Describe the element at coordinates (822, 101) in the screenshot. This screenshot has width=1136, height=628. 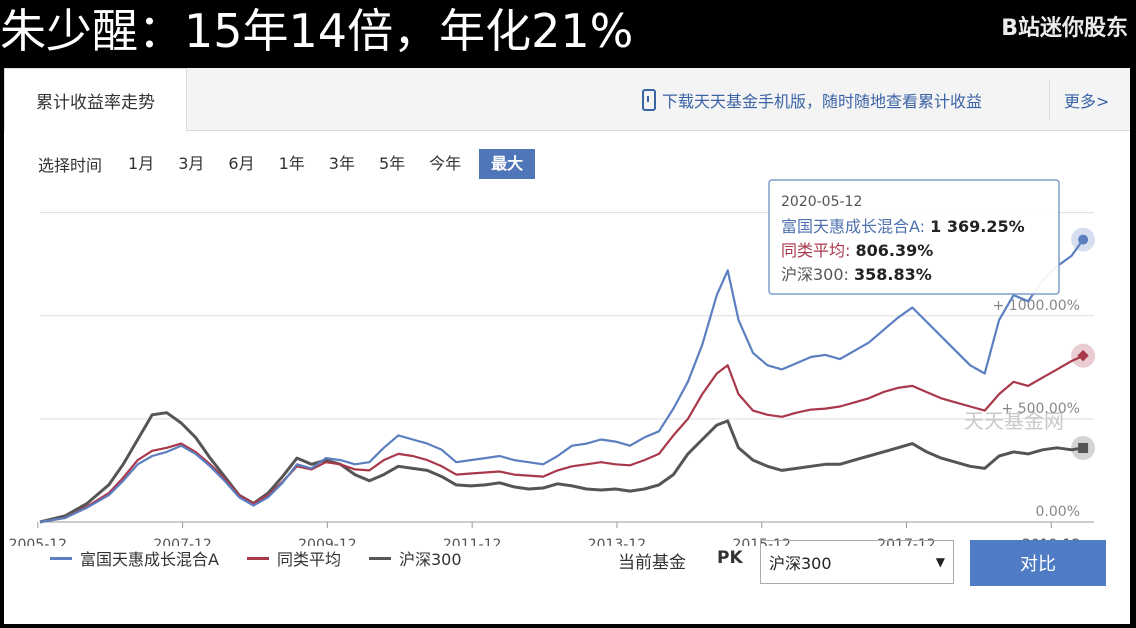
I see `promo-text: 下载天天基金手机版，随时随地查看累计收益` at that location.